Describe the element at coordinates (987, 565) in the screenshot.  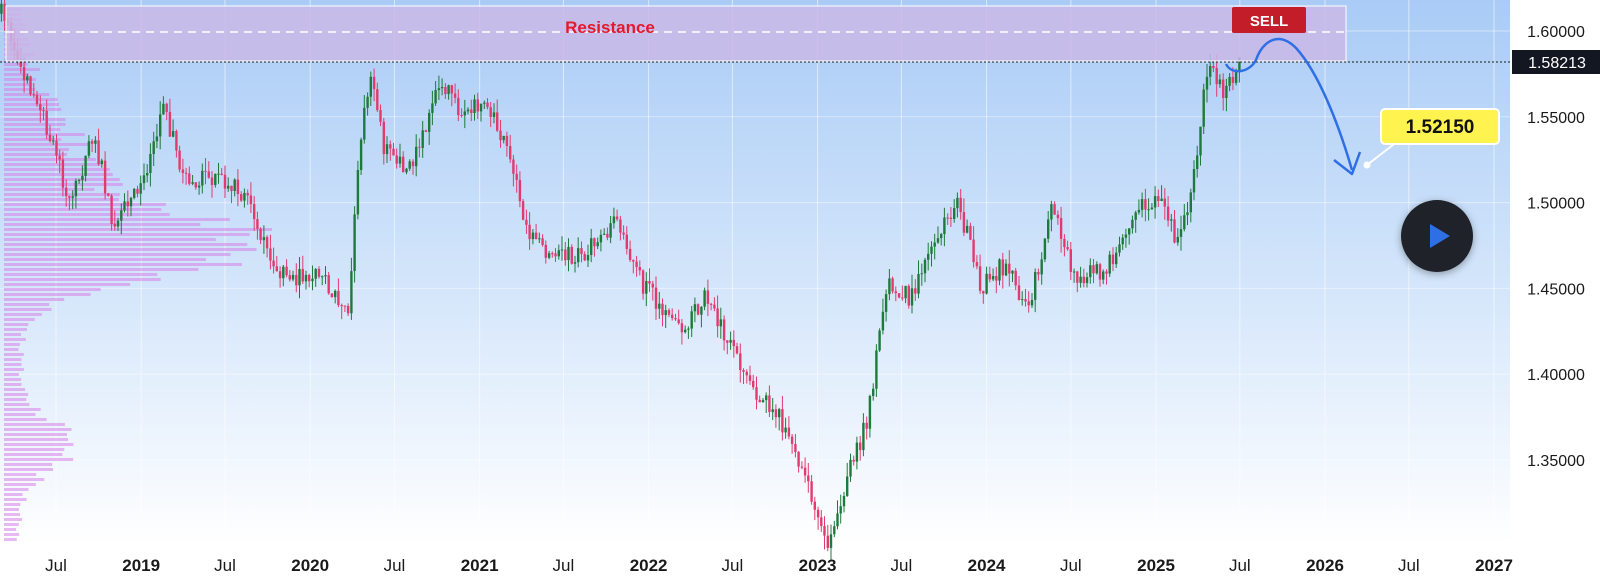
I see `x-tick-label: 2024` at that location.